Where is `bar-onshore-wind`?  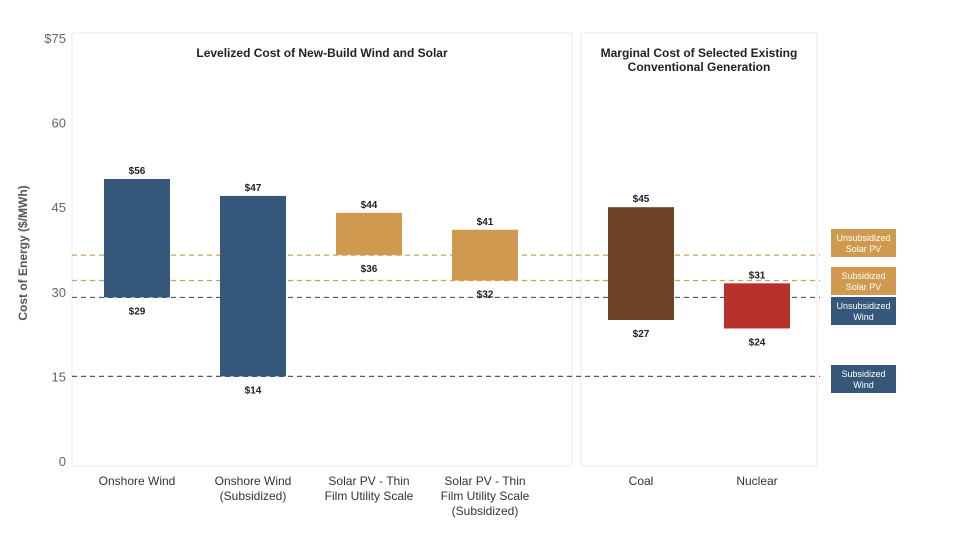 bar-onshore-wind is located at coordinates (137, 238).